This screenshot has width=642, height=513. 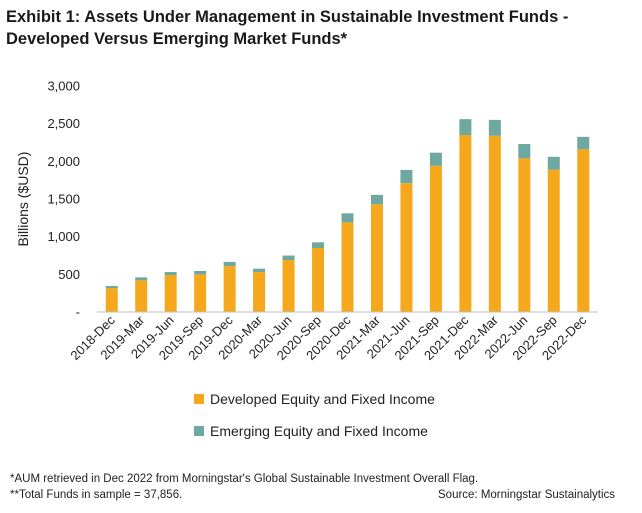 I want to click on y-tick-label: 500, so click(x=69, y=274).